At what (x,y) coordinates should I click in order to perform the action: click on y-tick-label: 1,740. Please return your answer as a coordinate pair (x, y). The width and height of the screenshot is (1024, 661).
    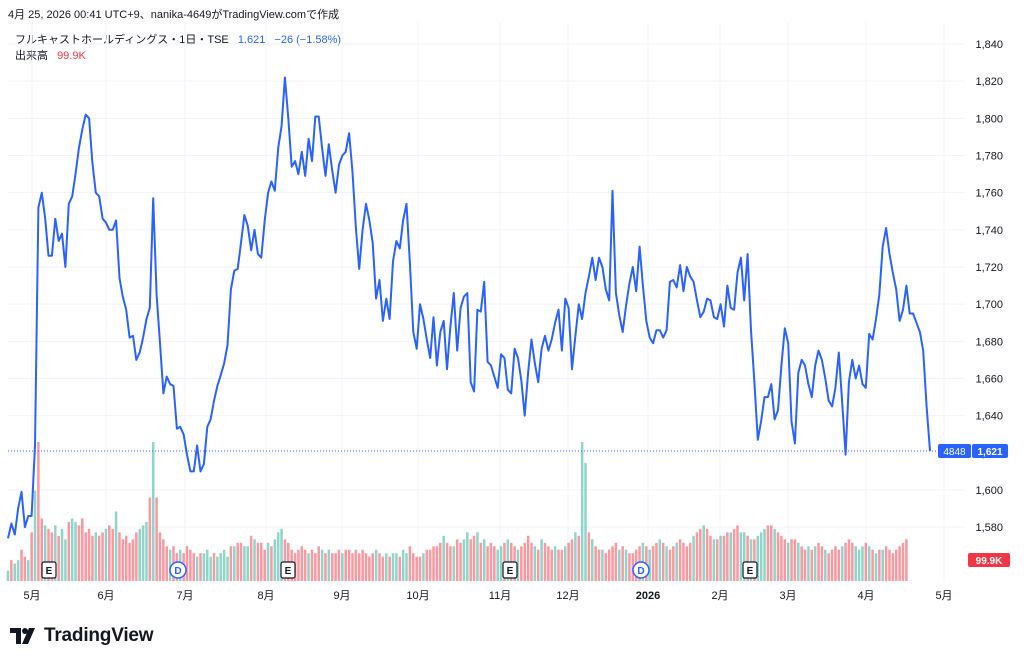
    Looking at the image, I should click on (989, 231).